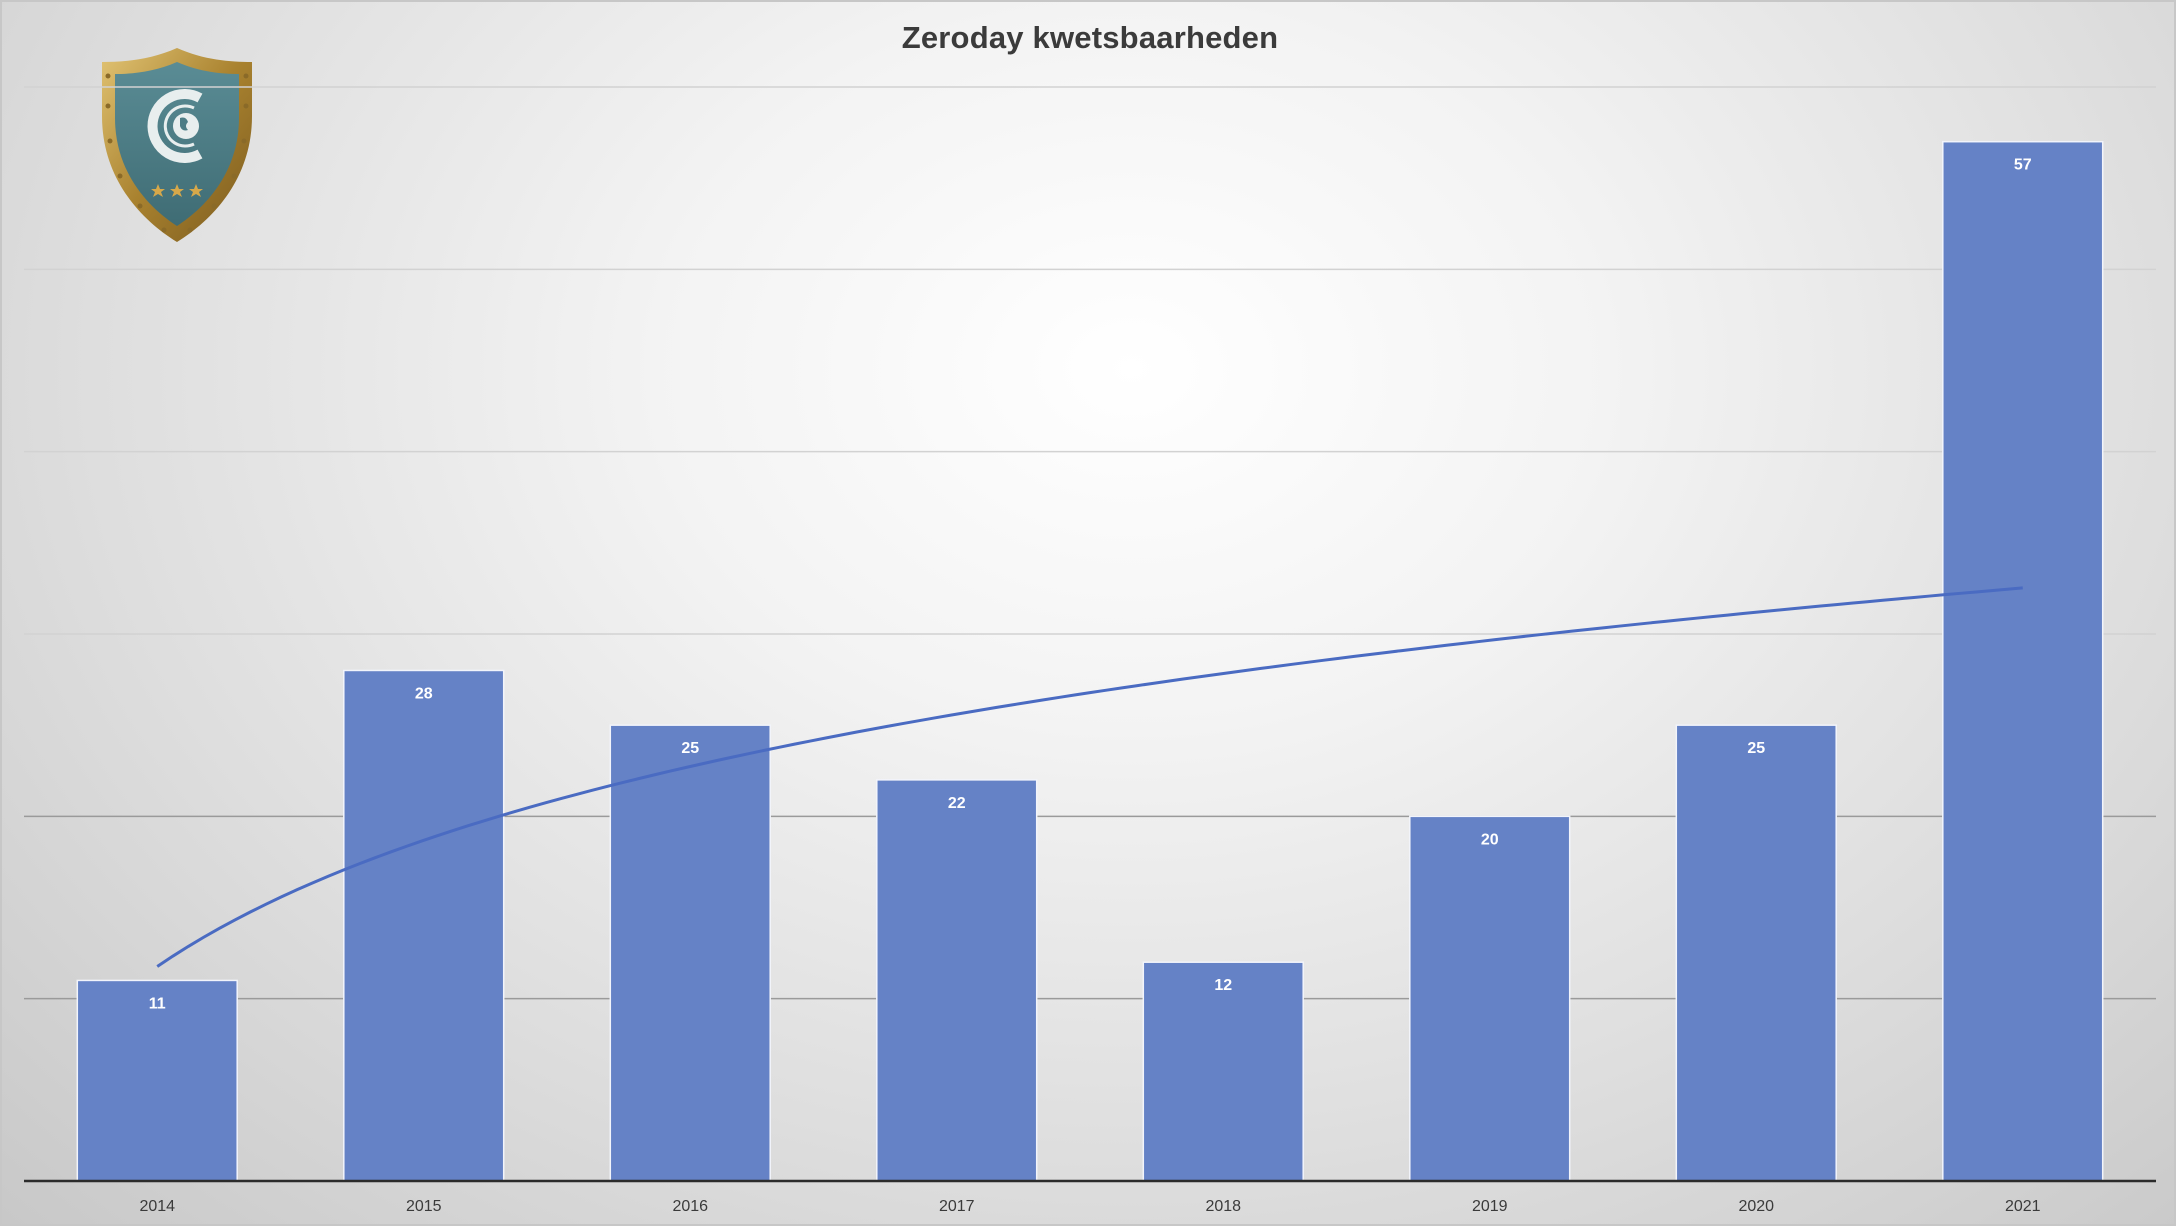  Describe the element at coordinates (1223, 1206) in the screenshot. I see `x-tick-label: 2018` at that location.